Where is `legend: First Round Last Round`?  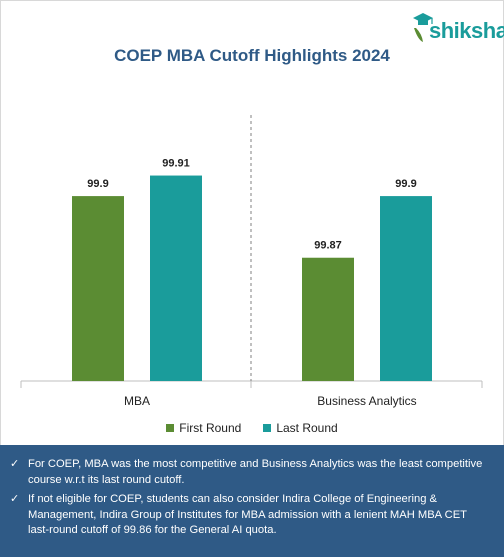 legend: First Round Last Round is located at coordinates (252, 428).